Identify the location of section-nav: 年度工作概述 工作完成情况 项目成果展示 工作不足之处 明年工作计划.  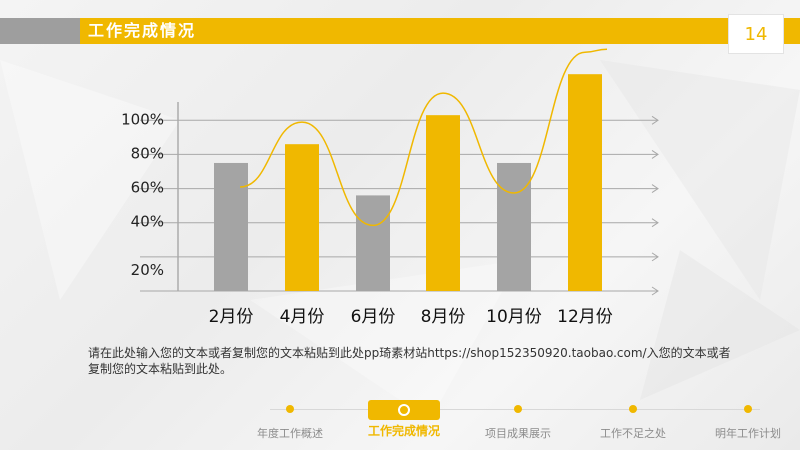
(400, 422).